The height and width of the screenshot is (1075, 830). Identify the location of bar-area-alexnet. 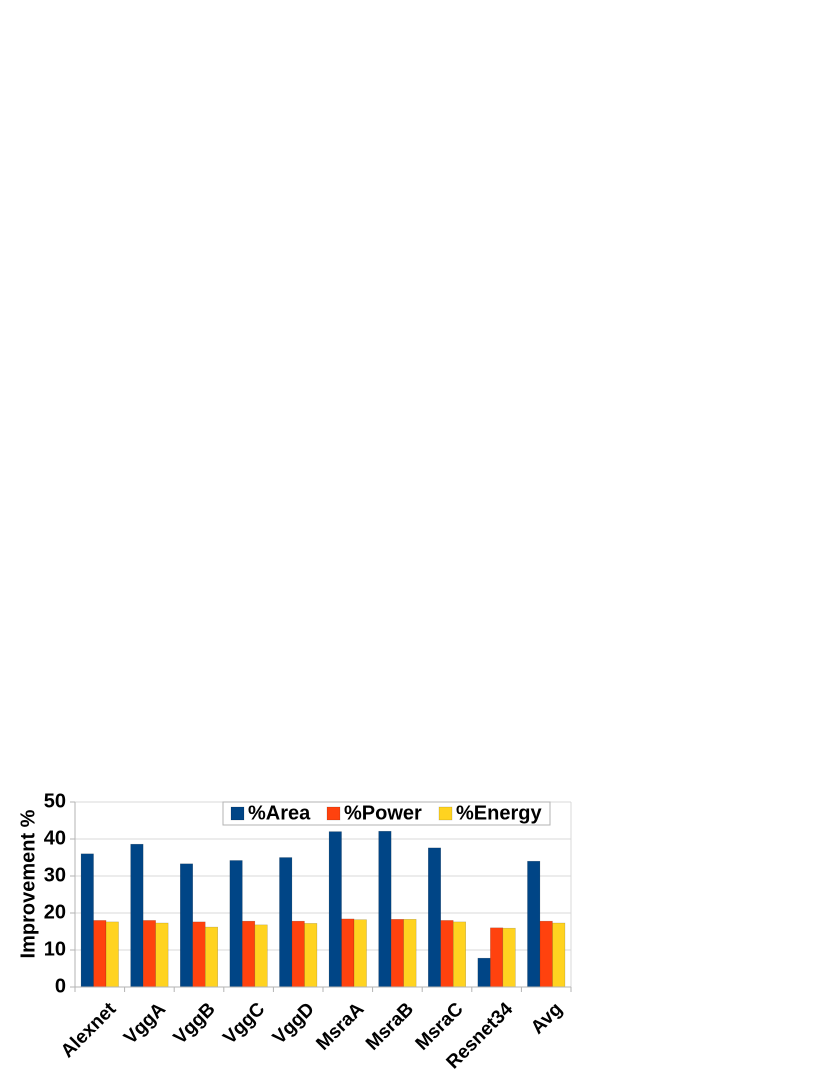
(87, 920).